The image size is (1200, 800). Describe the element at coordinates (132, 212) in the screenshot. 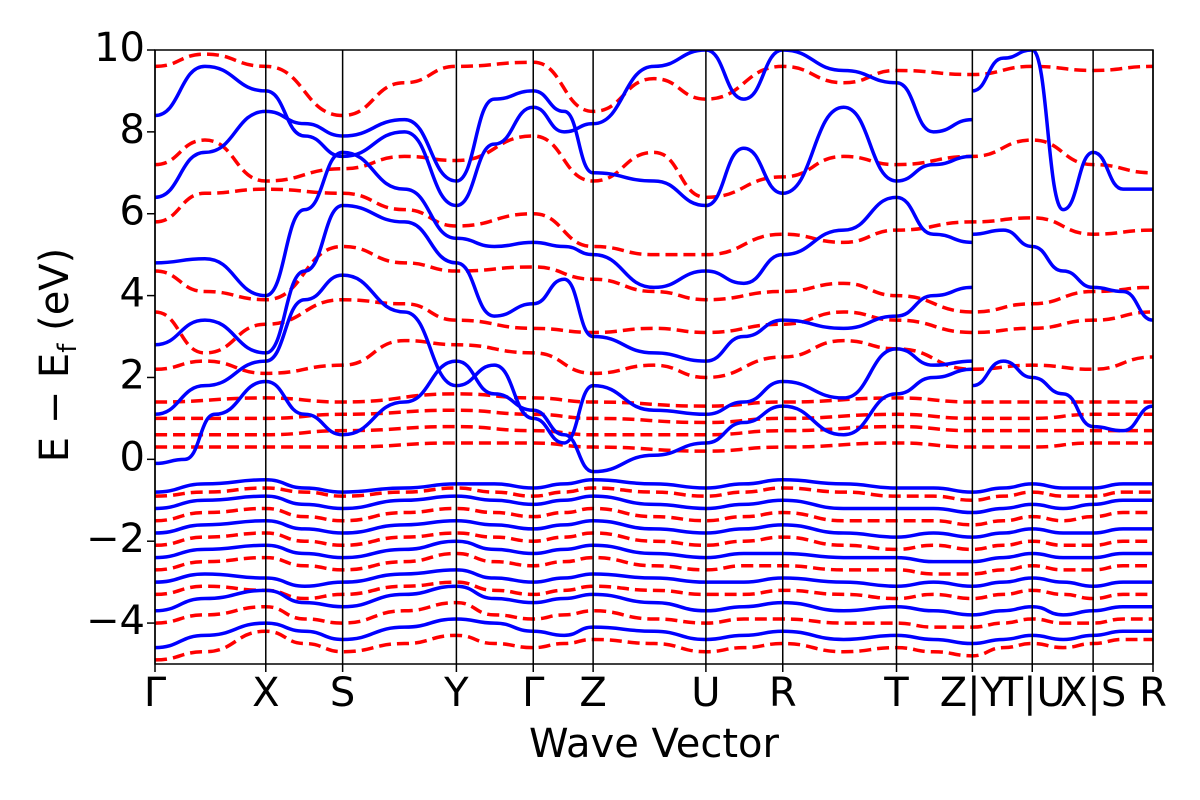

I see `y-tick-label: 6` at that location.